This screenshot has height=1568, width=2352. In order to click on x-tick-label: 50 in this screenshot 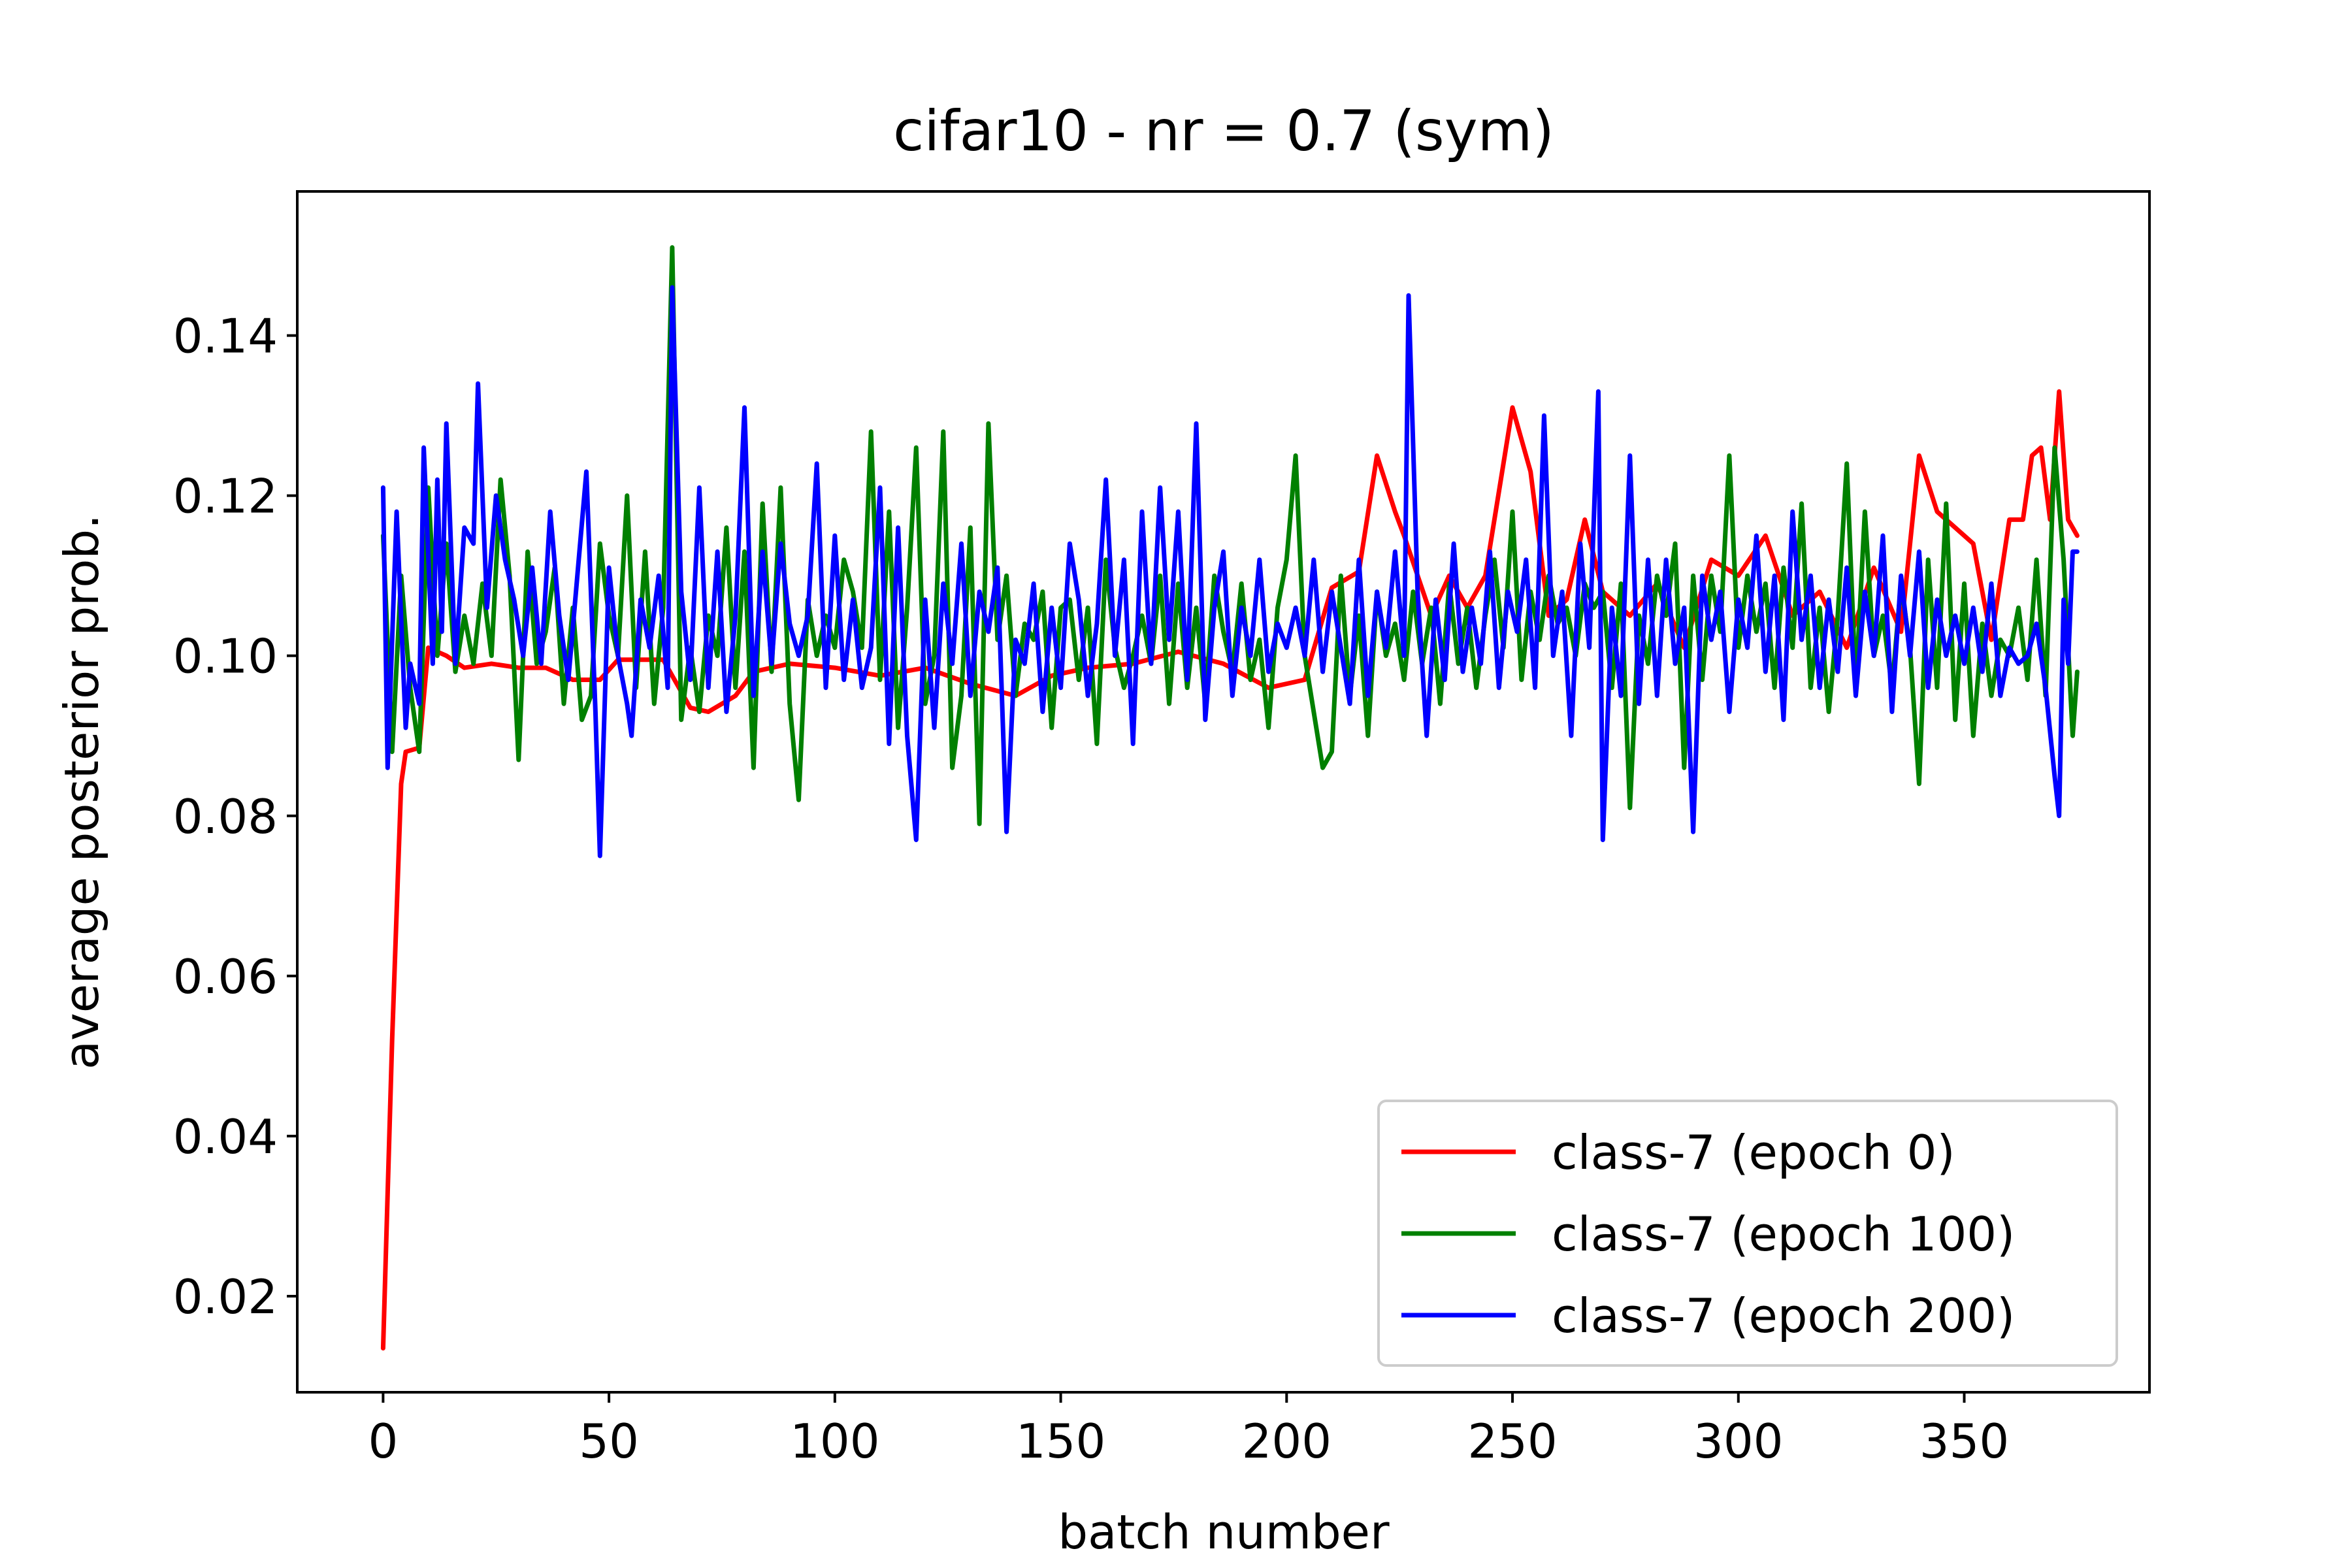, I will do `click(609, 1441)`.